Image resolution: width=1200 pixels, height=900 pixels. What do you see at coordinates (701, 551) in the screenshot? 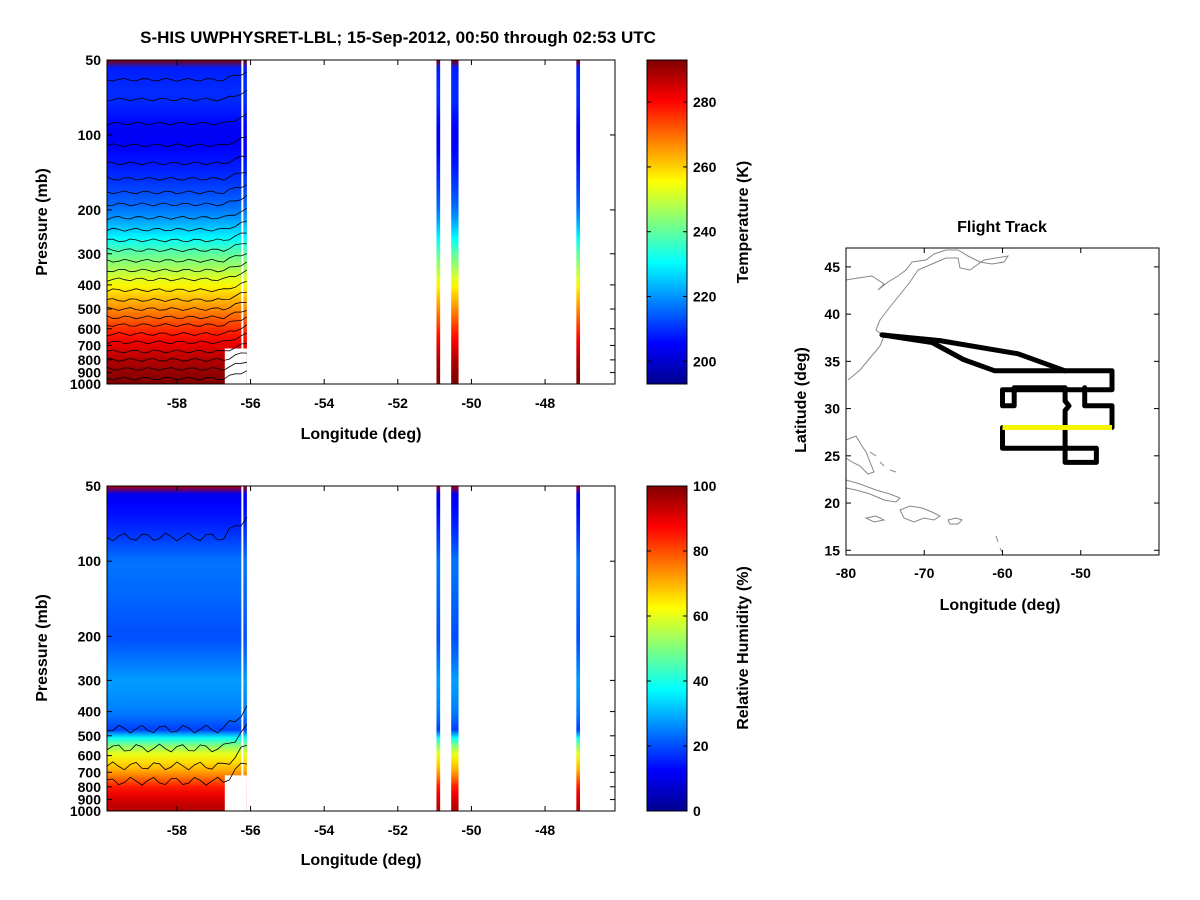
I see `colorbar-tick-label: 80` at bounding box center [701, 551].